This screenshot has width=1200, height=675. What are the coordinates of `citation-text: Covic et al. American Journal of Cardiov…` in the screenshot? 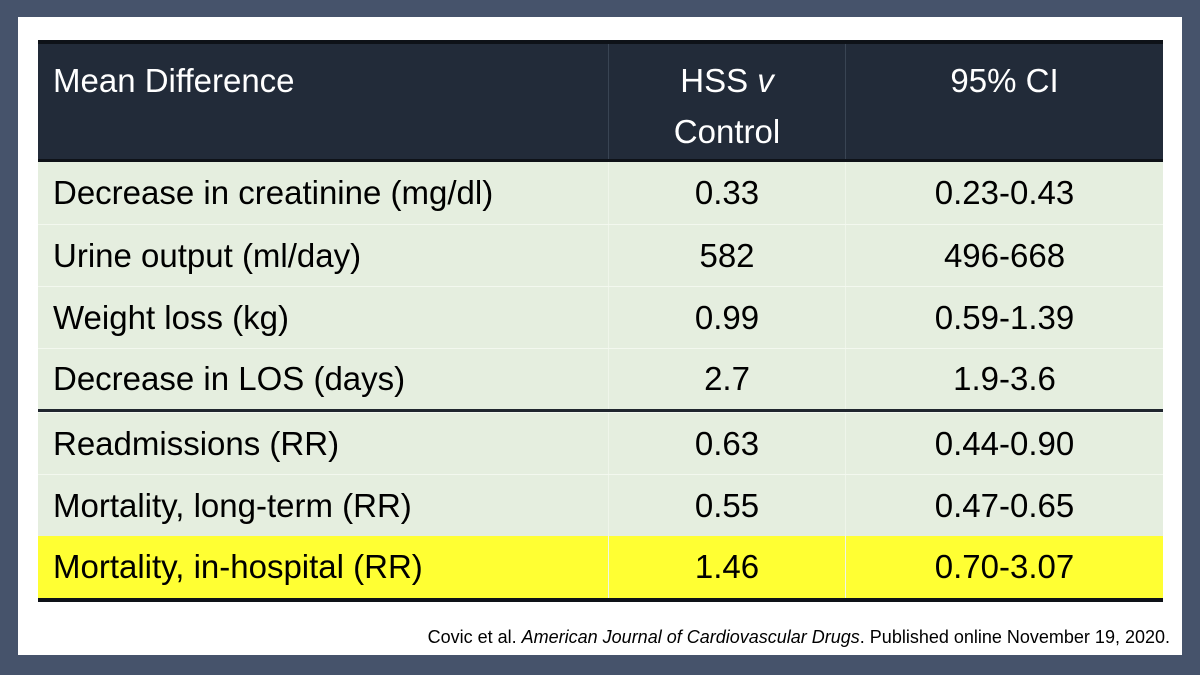 It's located at (799, 637).